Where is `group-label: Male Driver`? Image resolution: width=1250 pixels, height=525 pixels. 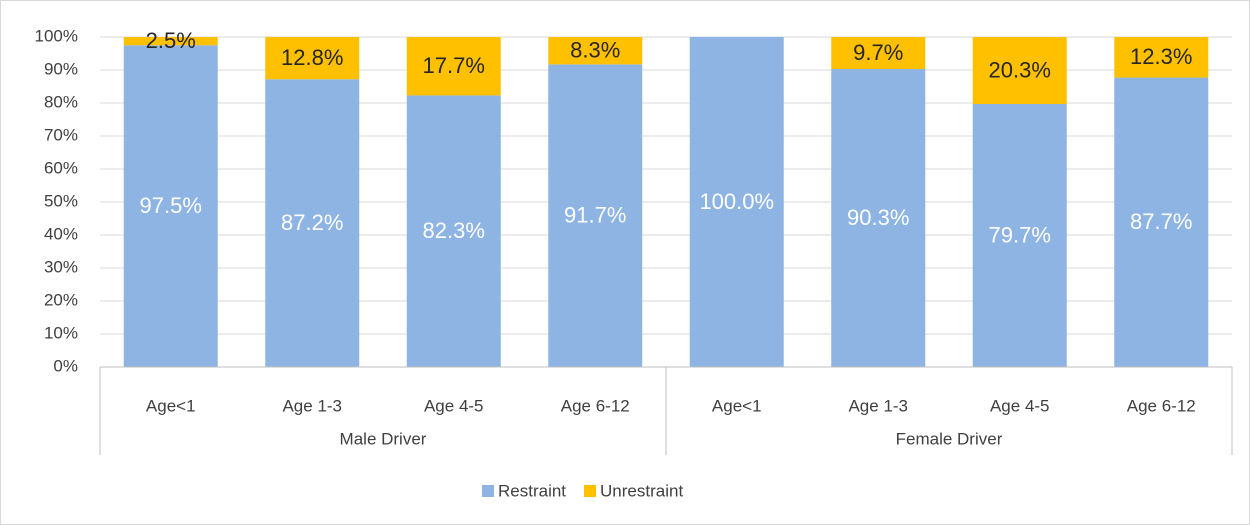
group-label: Male Driver is located at coordinates (383, 438).